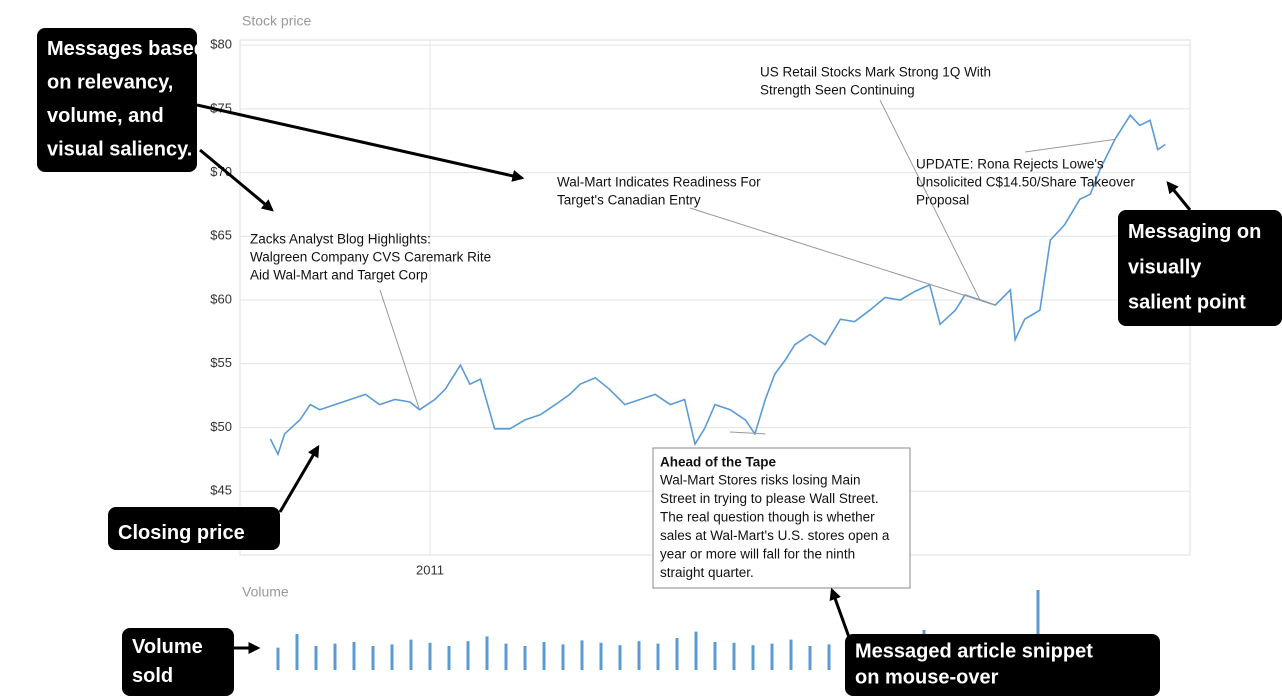 Image resolution: width=1282 pixels, height=696 pixels. What do you see at coordinates (221, 298) in the screenshot?
I see `y-tick-label: $60` at bounding box center [221, 298].